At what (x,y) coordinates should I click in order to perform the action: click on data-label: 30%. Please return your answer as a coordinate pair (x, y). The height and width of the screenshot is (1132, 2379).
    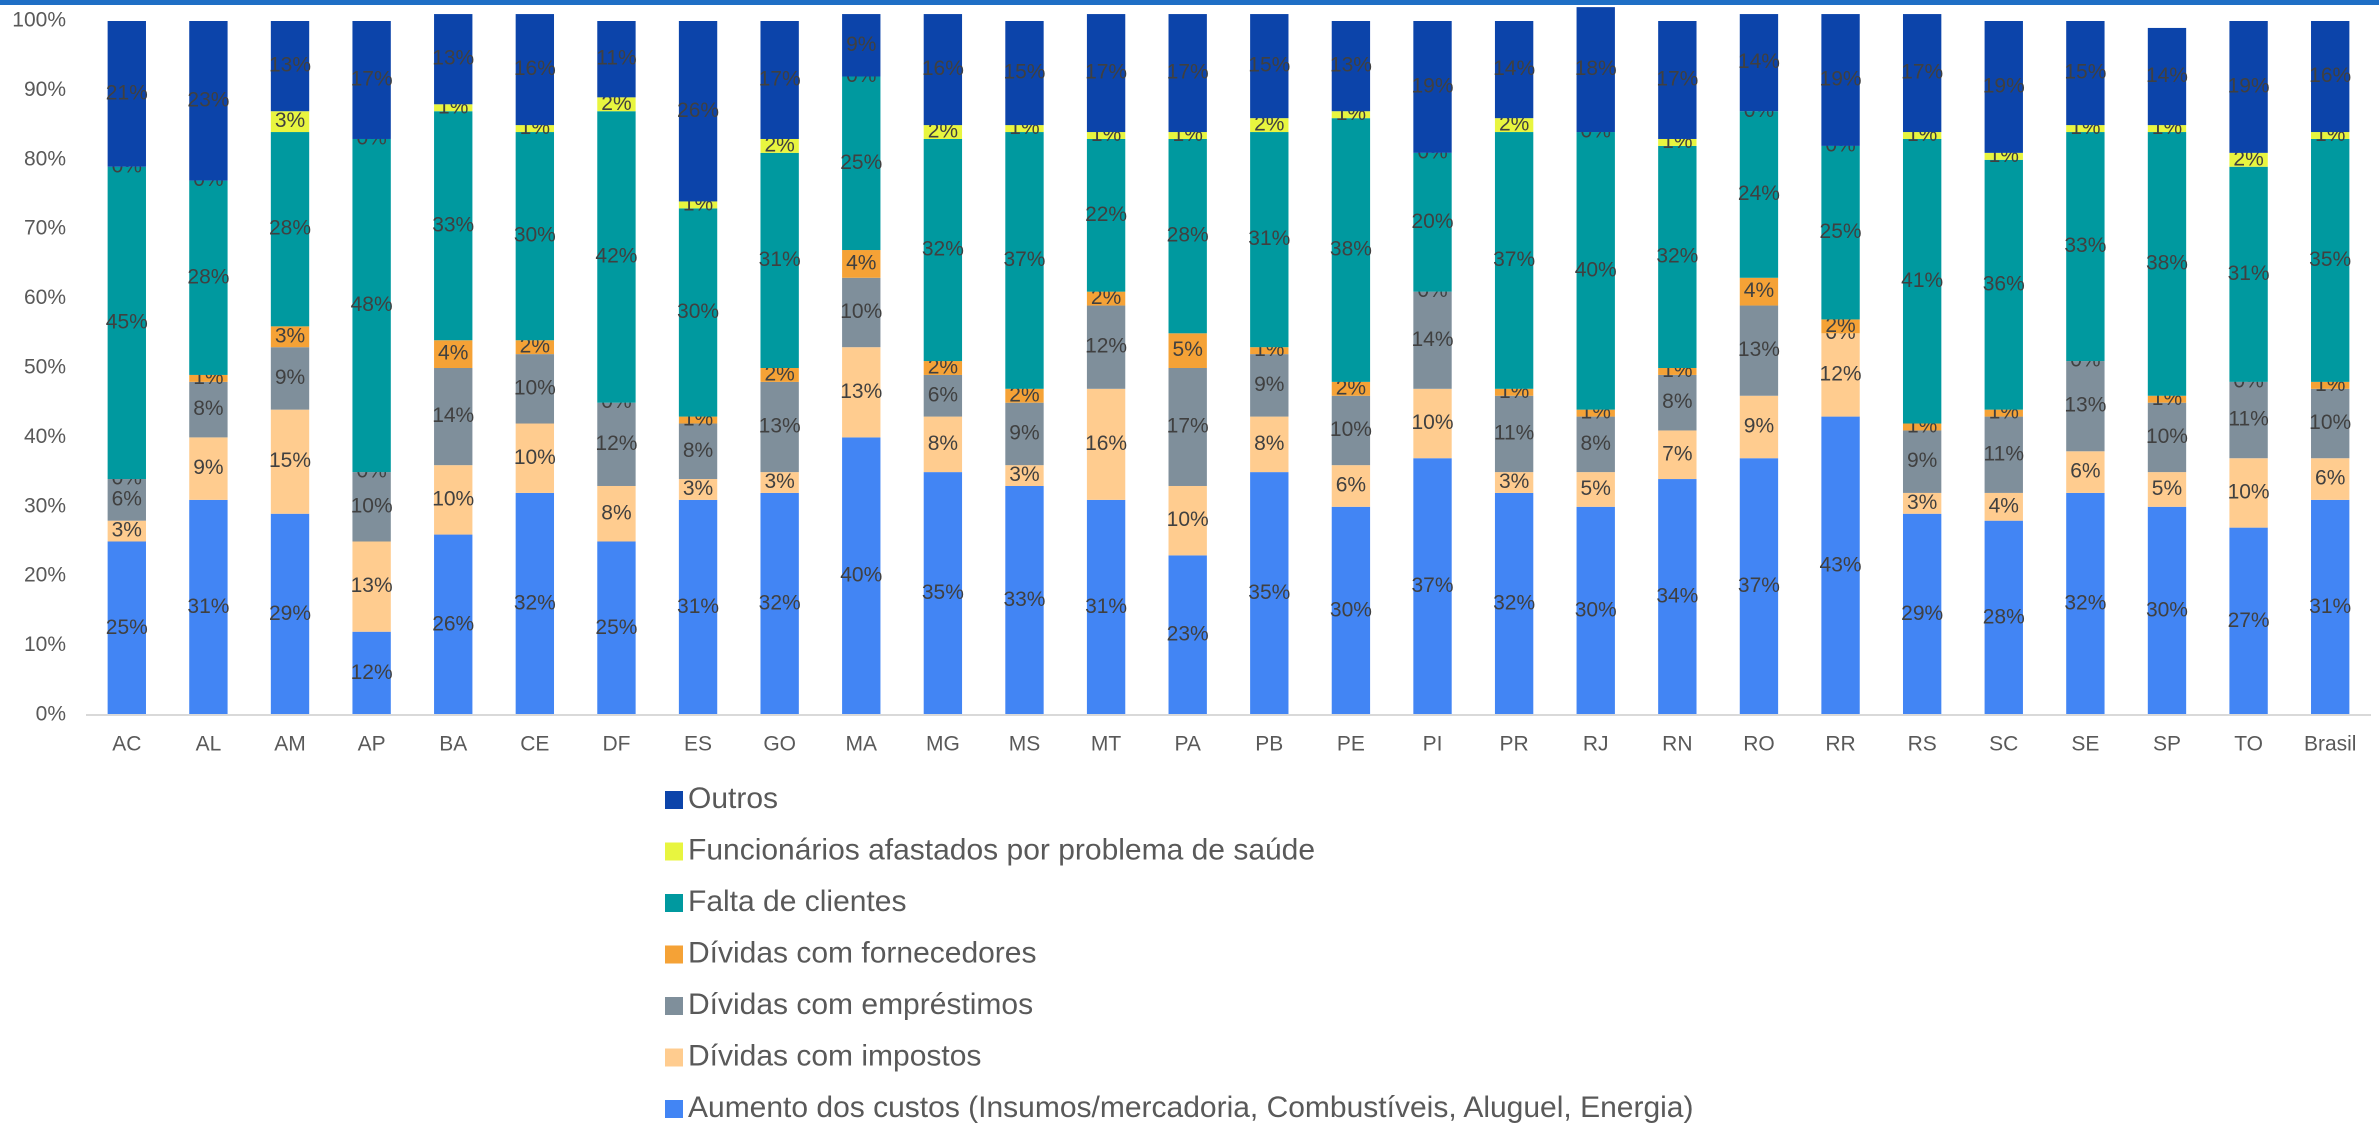
    Looking at the image, I should click on (2167, 609).